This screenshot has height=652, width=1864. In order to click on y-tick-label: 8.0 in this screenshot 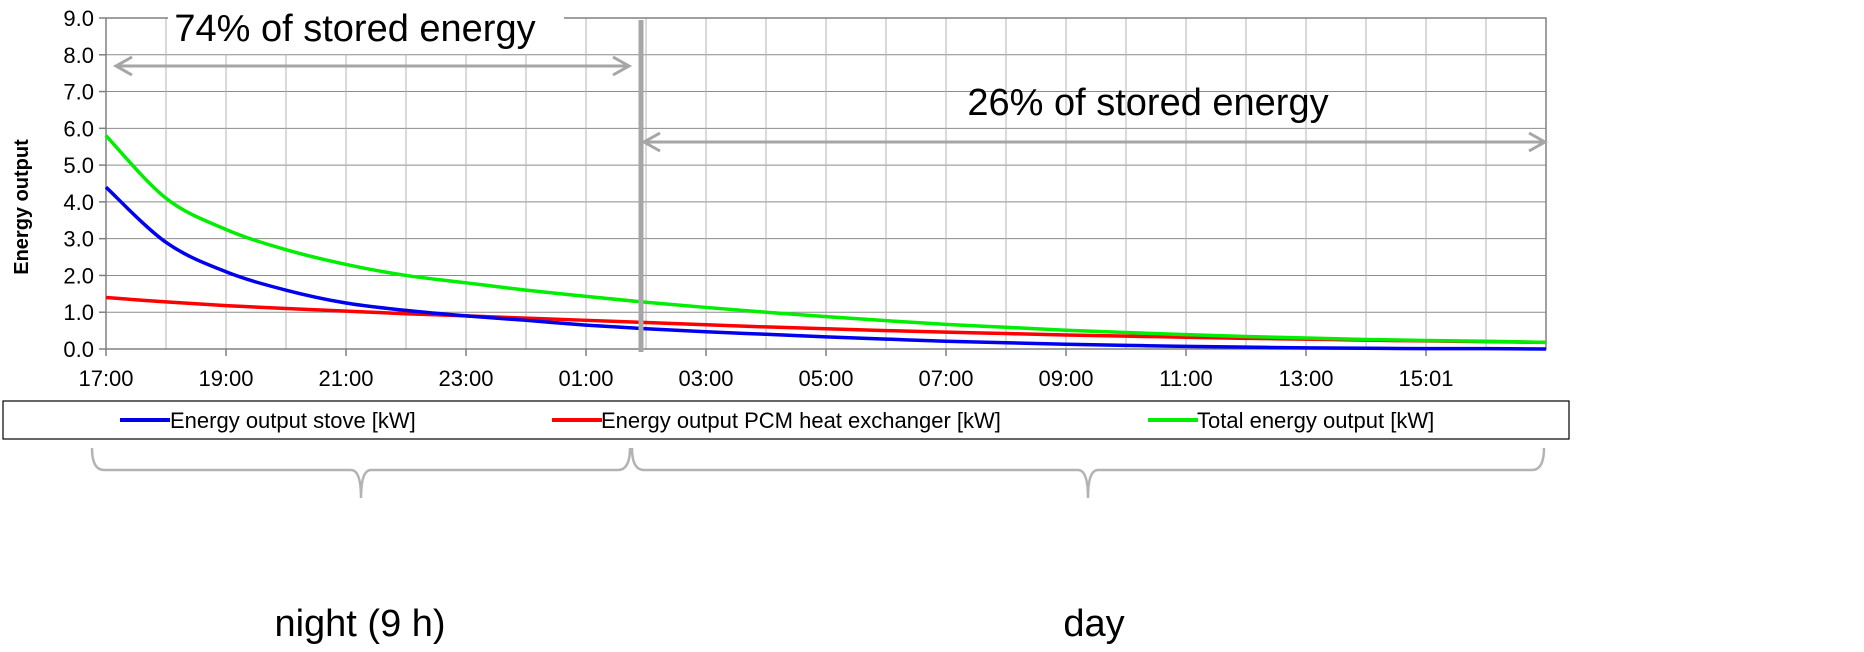, I will do `click(78, 55)`.